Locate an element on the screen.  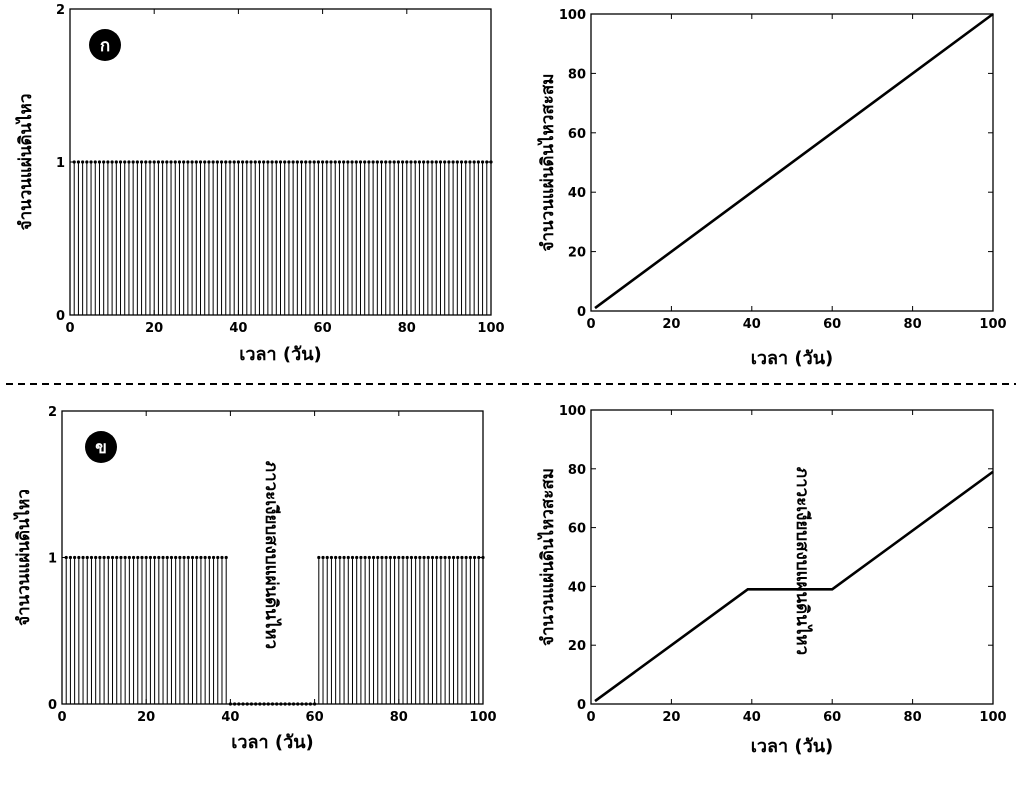
panel-badge is located at coordinates (101, 447).